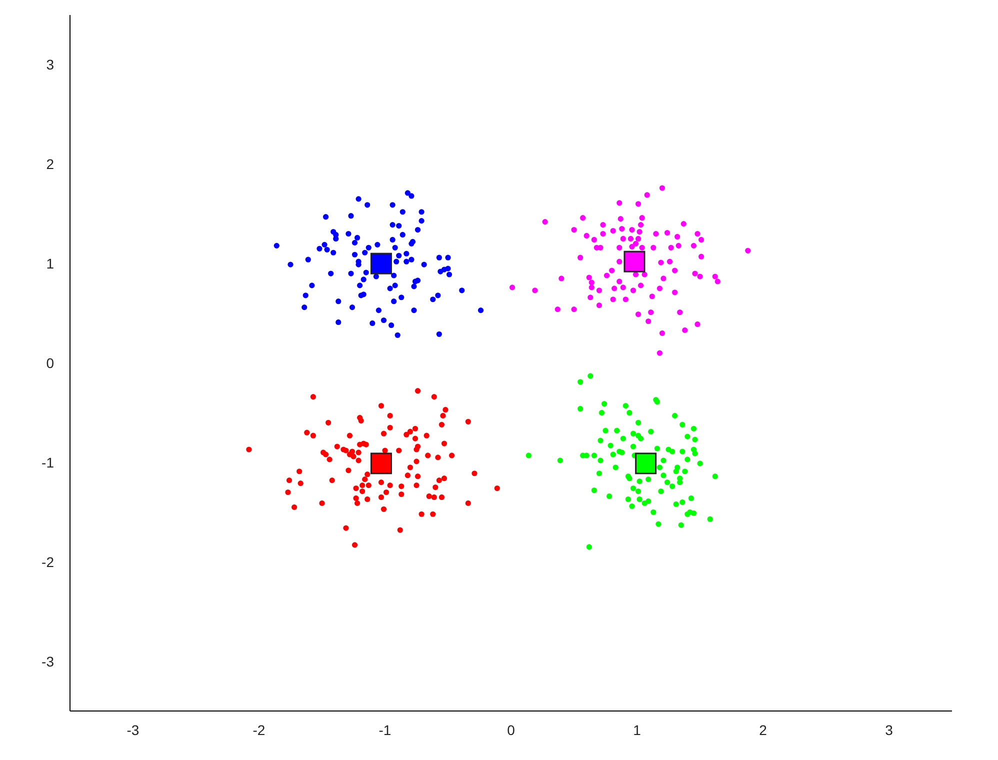 The height and width of the screenshot is (760, 998). Describe the element at coordinates (48, 562) in the screenshot. I see `y-tick-label: -2` at that location.